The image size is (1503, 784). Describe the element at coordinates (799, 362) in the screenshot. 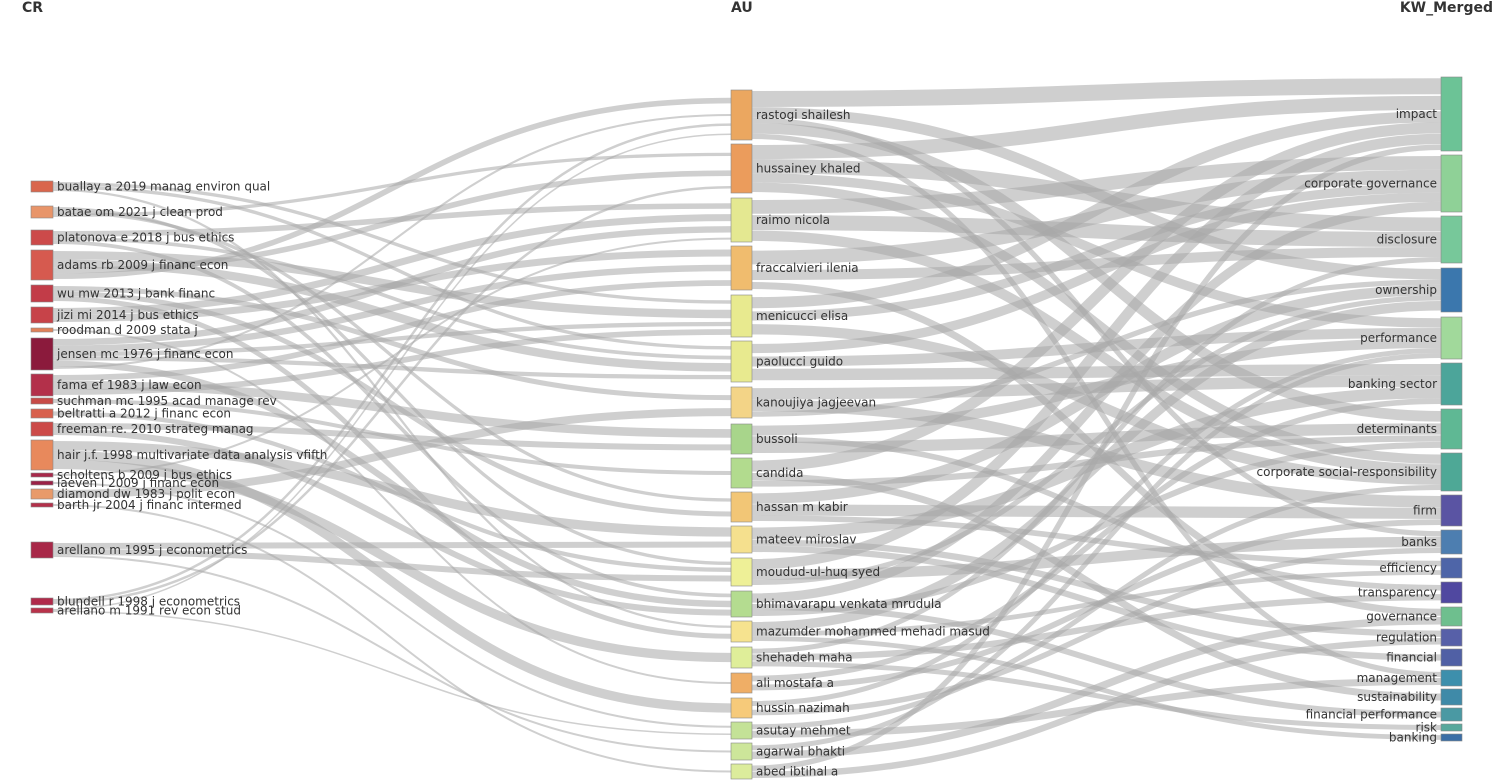

I see `au-label-5: paolucci guido` at that location.